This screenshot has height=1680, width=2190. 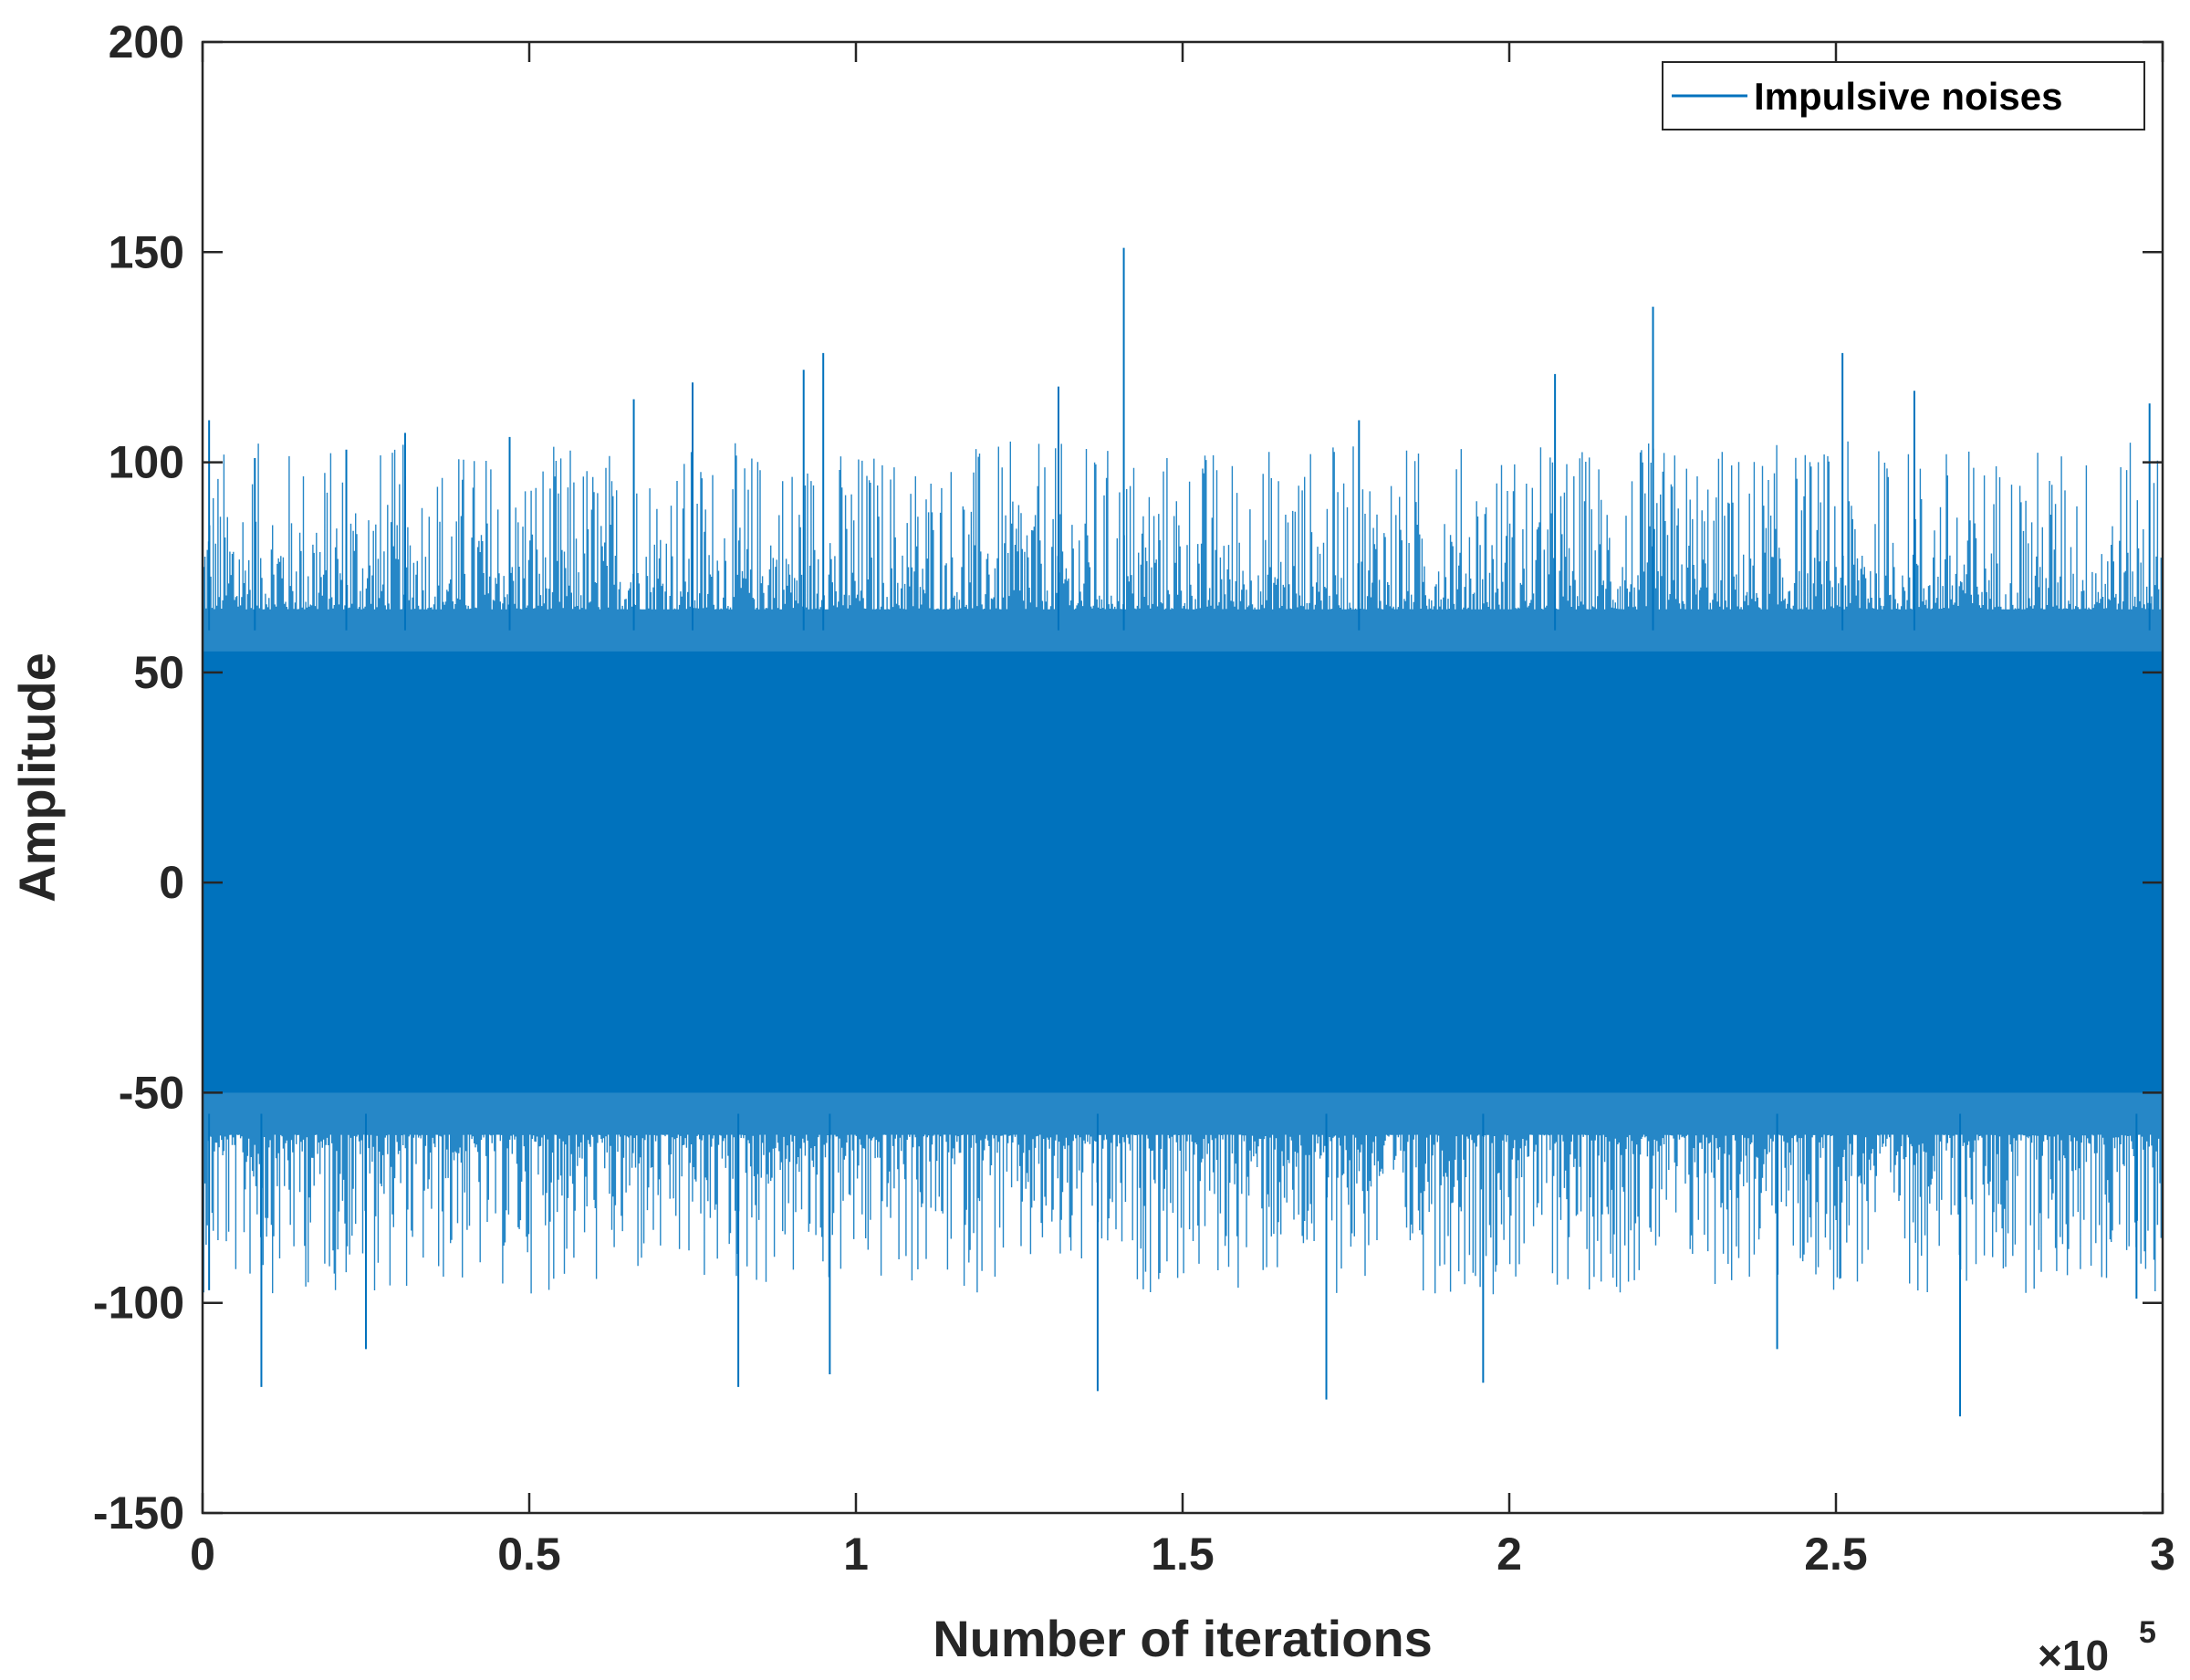 What do you see at coordinates (138, 1303) in the screenshot?
I see `y-tick-label-1: -100` at bounding box center [138, 1303].